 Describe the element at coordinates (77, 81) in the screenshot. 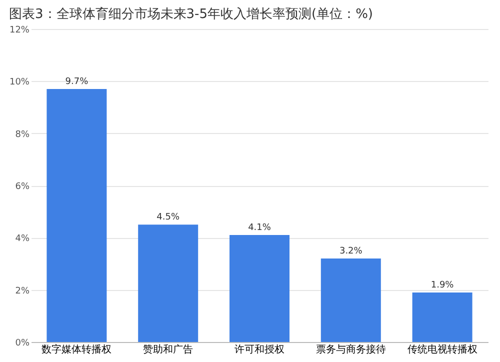

I see `data-label: 9.7%` at that location.